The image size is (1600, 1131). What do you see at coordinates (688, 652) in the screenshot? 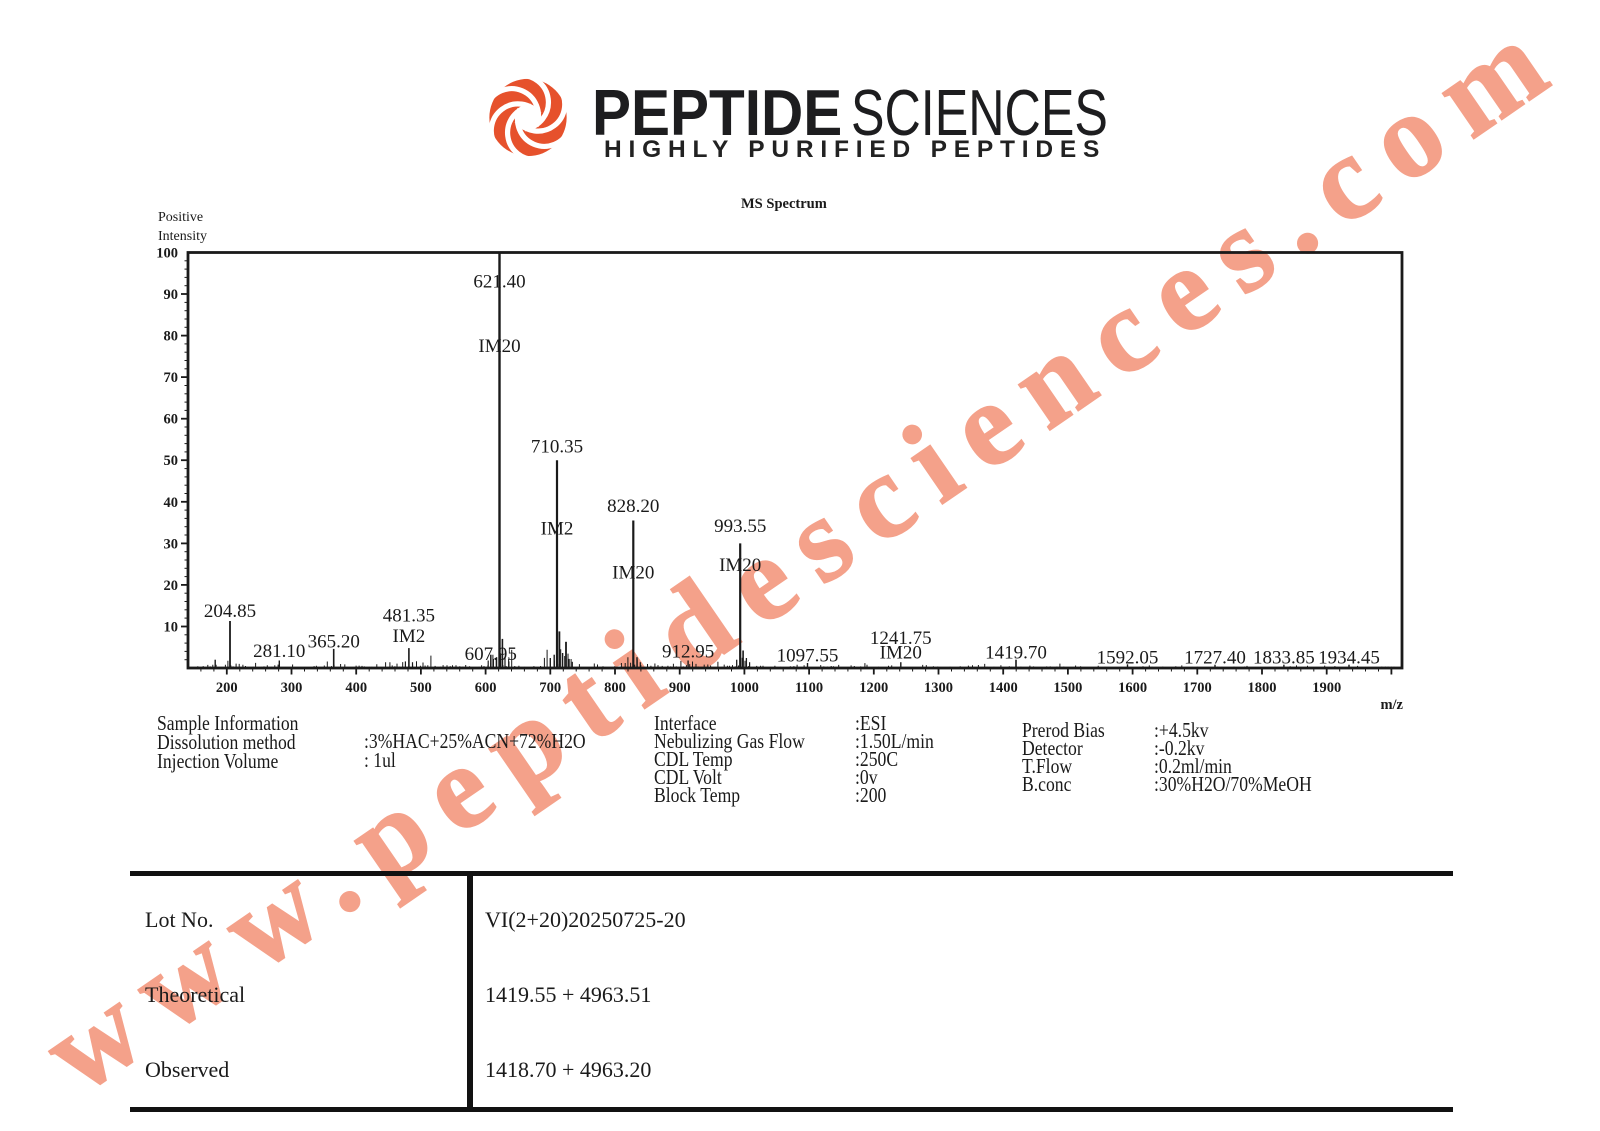
I see `svg-text: 912.95` at bounding box center [688, 652].